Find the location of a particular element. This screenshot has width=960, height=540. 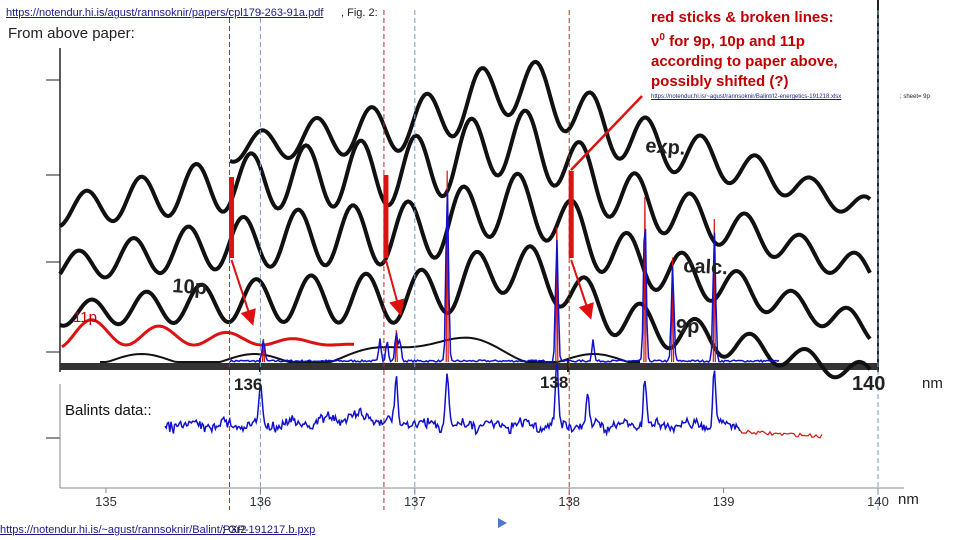

play-icon is located at coordinates (502, 523).